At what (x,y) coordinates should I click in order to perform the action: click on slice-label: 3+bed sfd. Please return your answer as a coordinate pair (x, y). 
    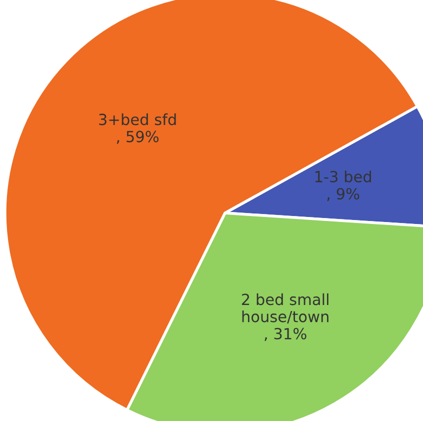
    Looking at the image, I should click on (137, 119).